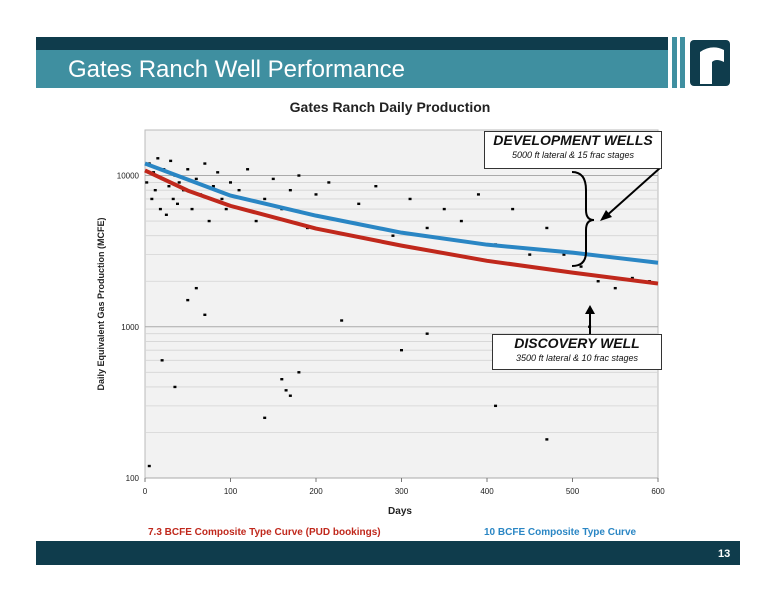  Describe the element at coordinates (402, 491) in the screenshot. I see `x-tick-label: 300` at that location.